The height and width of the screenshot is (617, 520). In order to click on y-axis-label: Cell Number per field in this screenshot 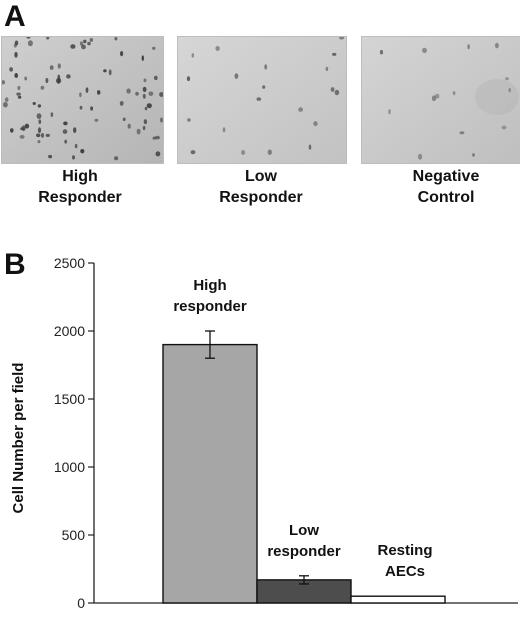, I will do `click(18, 438)`.